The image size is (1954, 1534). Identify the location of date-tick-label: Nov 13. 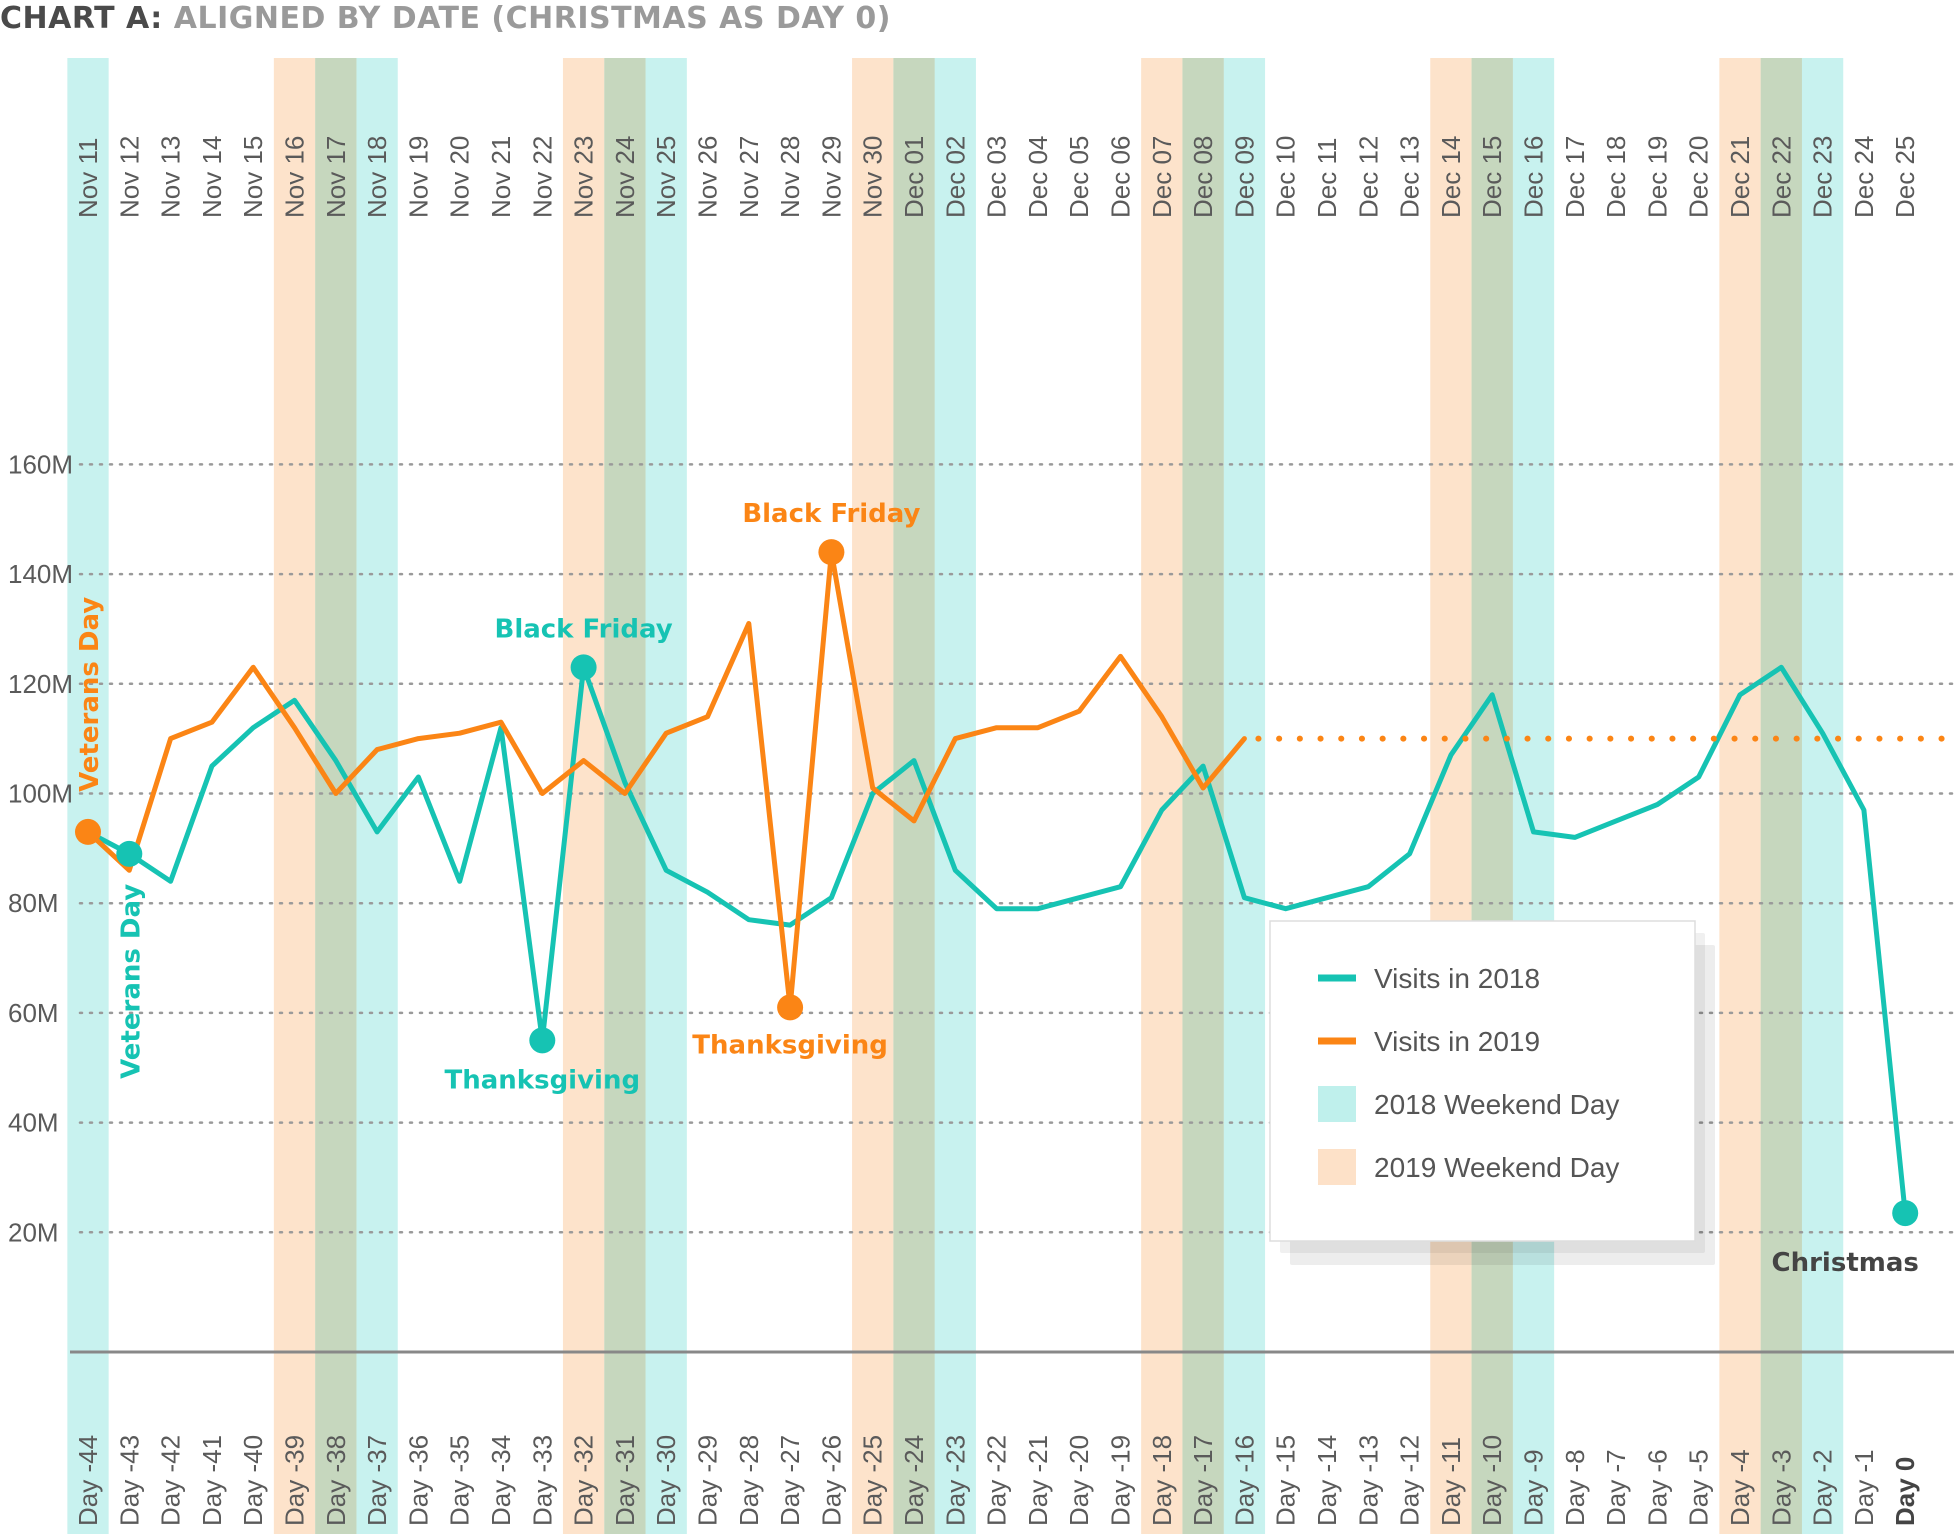
(171, 177).